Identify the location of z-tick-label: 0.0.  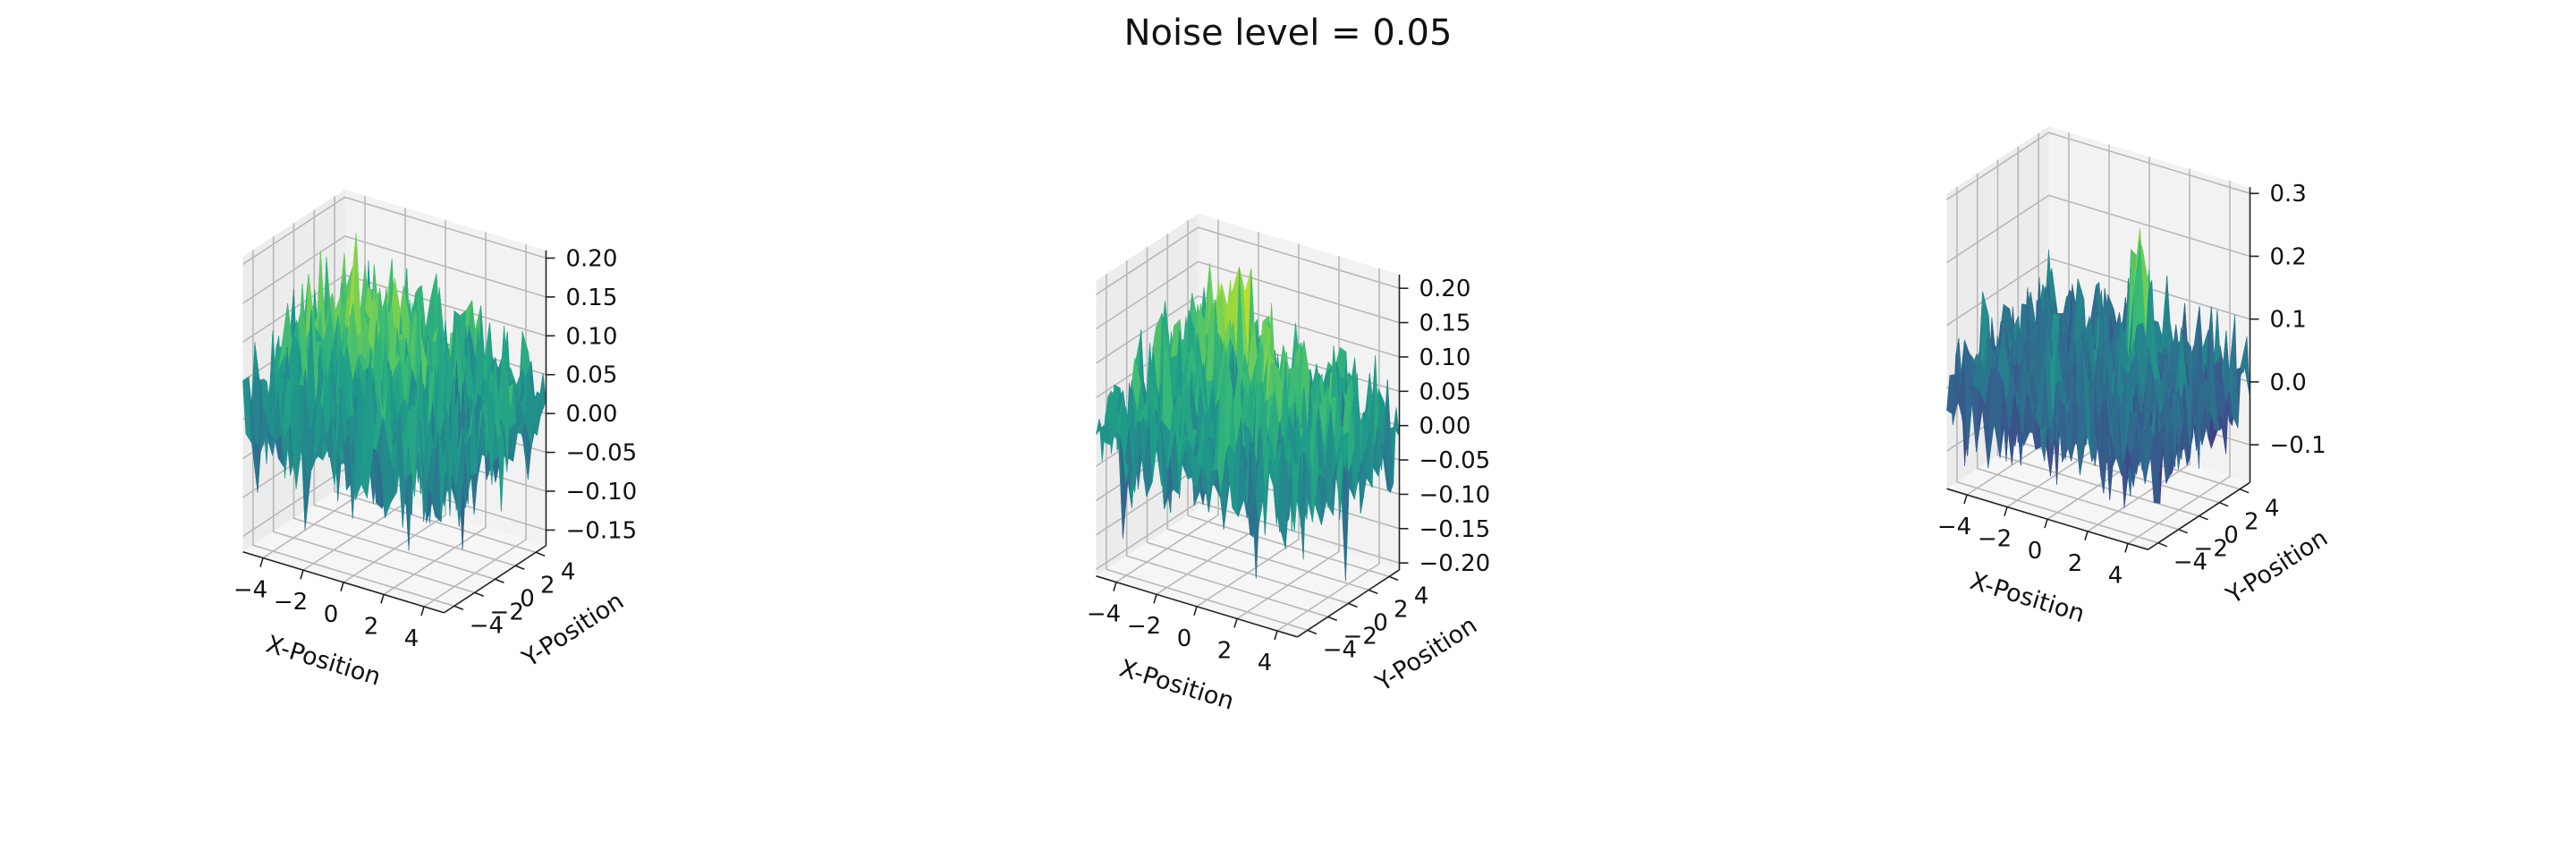
(2288, 383).